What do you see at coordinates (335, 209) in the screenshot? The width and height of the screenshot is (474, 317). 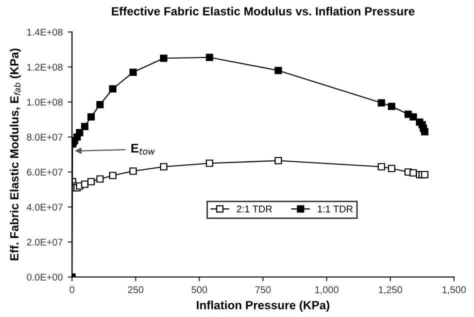 I see `legend-label: 1:1 TDR` at bounding box center [335, 209].